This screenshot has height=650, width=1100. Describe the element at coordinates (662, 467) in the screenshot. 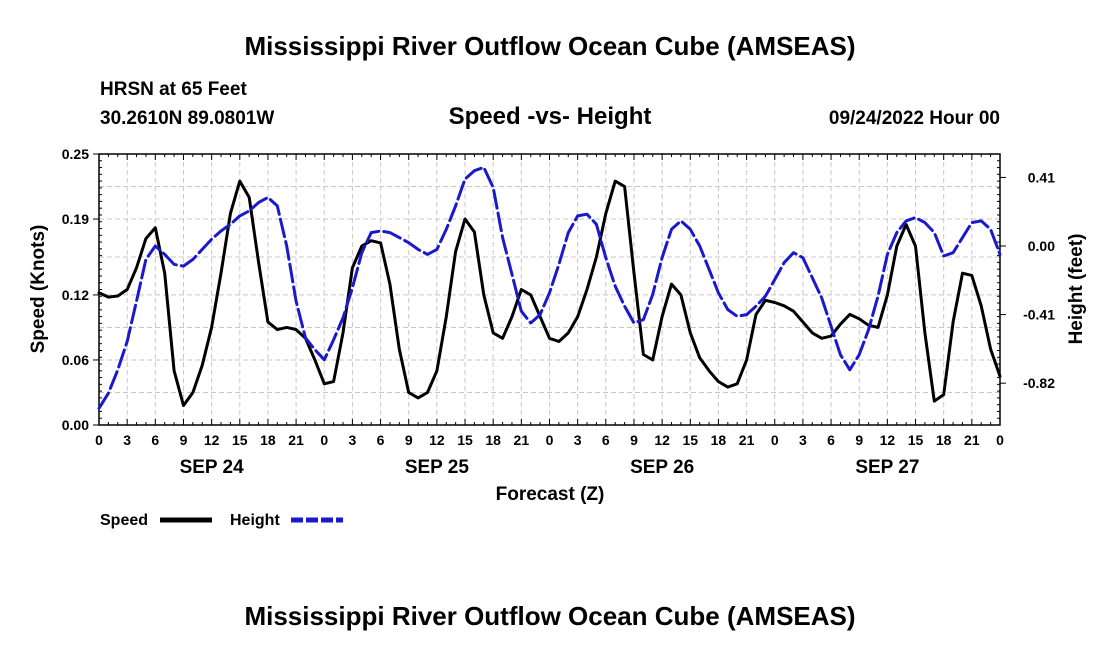

I see `x-day-label: SEP 26` at that location.